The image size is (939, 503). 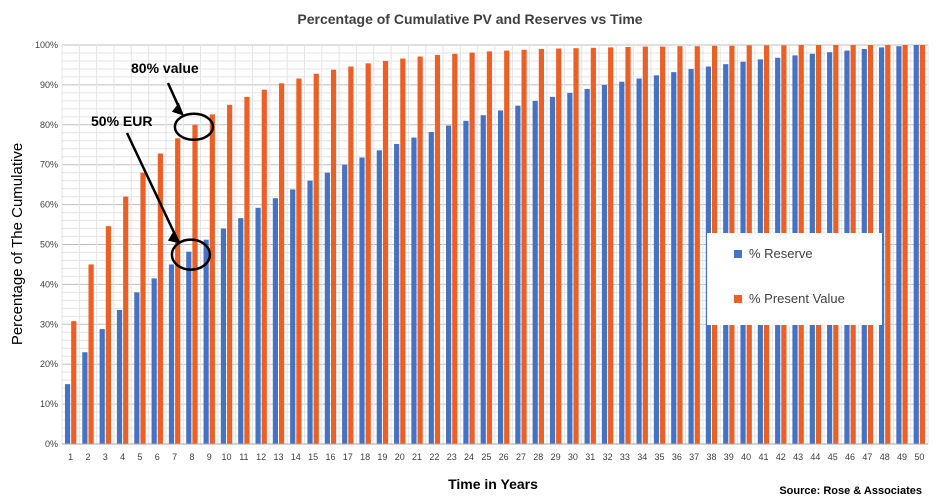 What do you see at coordinates (573, 457) in the screenshot?
I see `x-tick-label: 30` at bounding box center [573, 457].